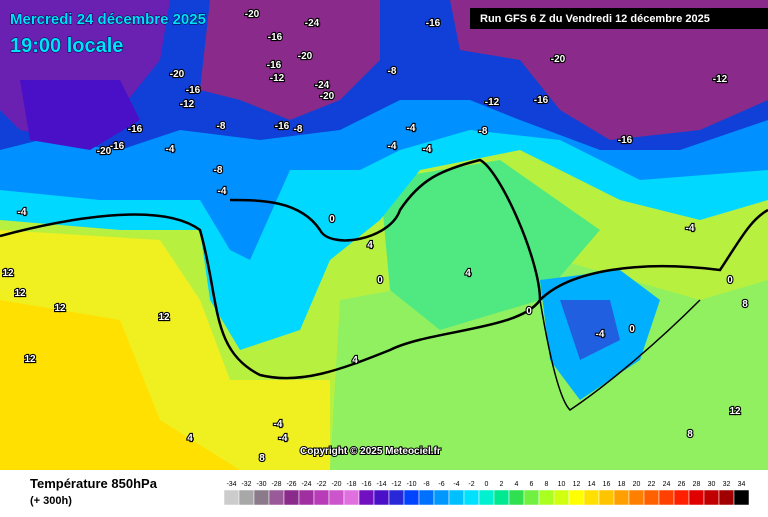  What do you see at coordinates (366, 484) in the screenshot?
I see `colorbar-label: -16` at bounding box center [366, 484].